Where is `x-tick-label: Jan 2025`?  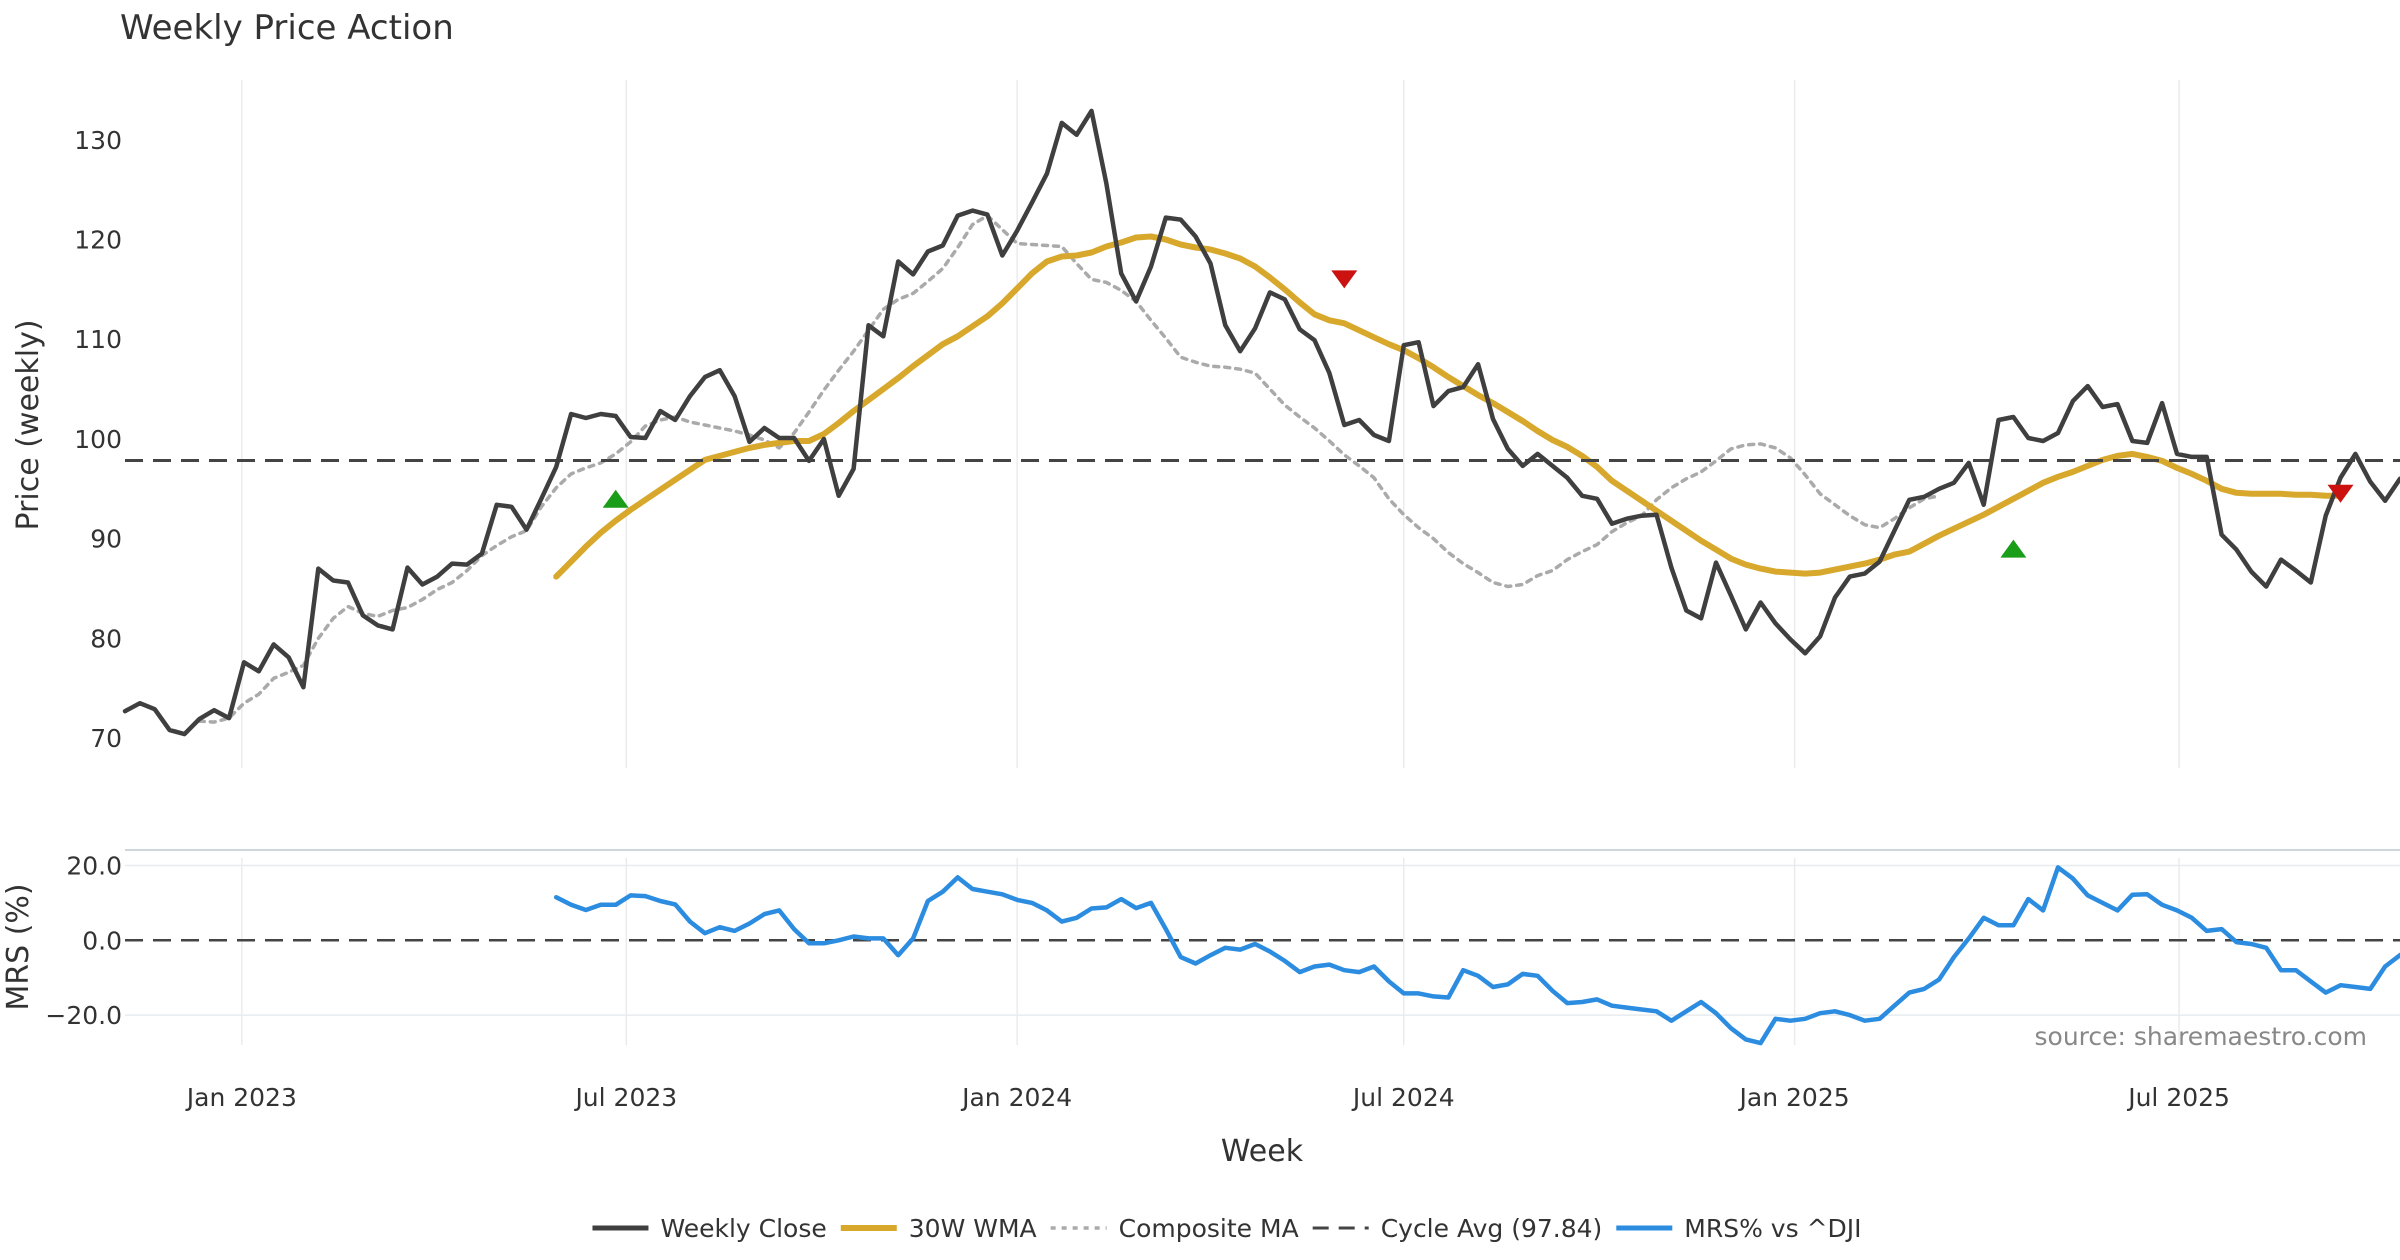 x-tick-label: Jan 2025 is located at coordinates (1794, 1097).